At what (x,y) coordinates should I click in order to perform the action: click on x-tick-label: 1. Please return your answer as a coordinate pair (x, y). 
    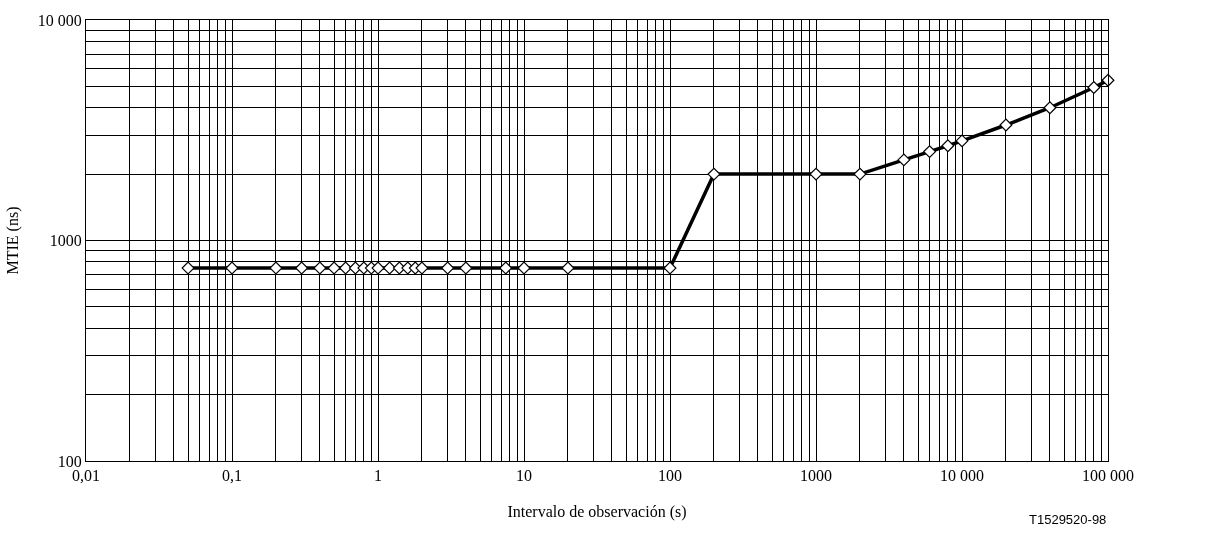
    Looking at the image, I should click on (378, 476).